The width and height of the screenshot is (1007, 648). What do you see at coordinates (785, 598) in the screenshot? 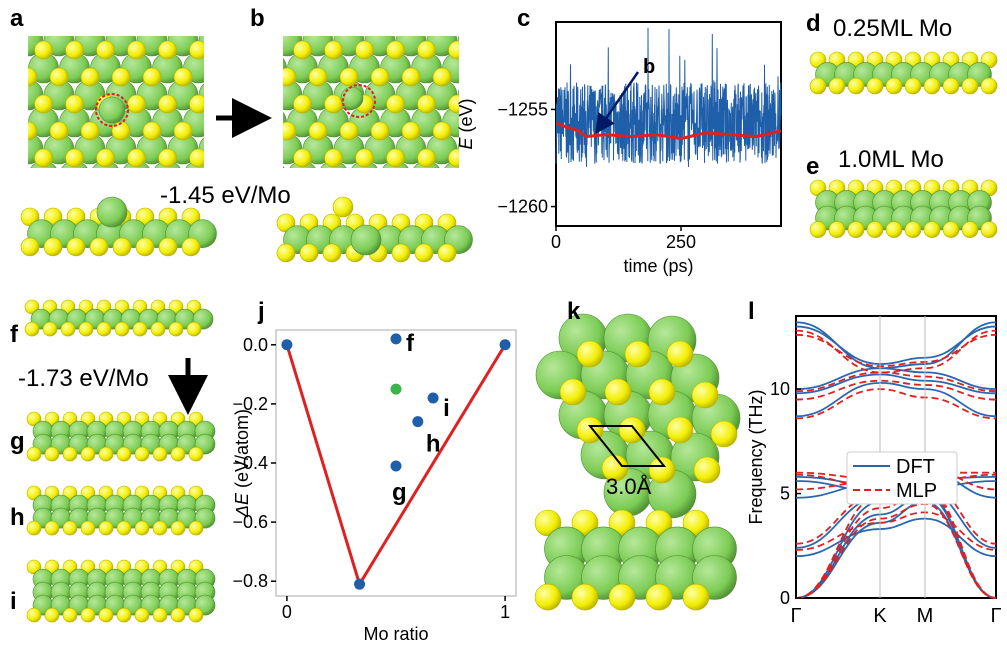
I see `y-tick-label: 0` at bounding box center [785, 598].